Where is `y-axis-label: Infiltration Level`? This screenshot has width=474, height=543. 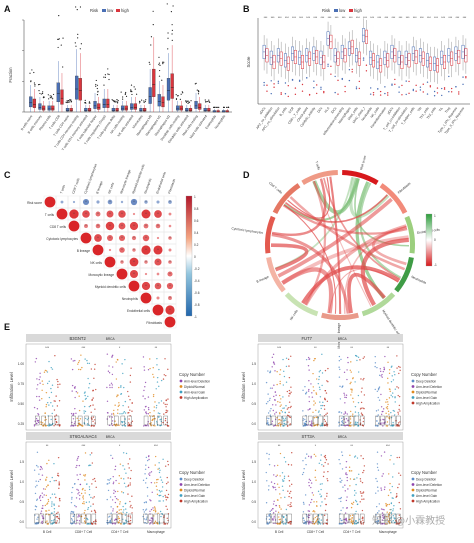
y-axis-label: Infiltration Level is located at coordinates (11, 386).